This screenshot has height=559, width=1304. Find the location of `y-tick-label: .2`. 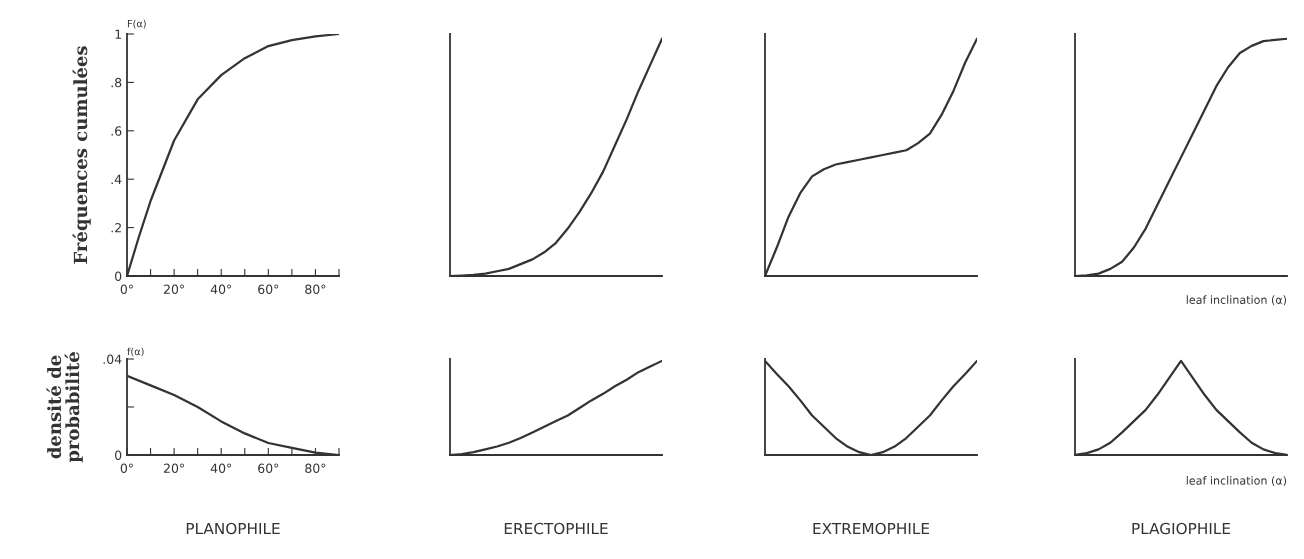

y-tick-label: .2 is located at coordinates (116, 228).